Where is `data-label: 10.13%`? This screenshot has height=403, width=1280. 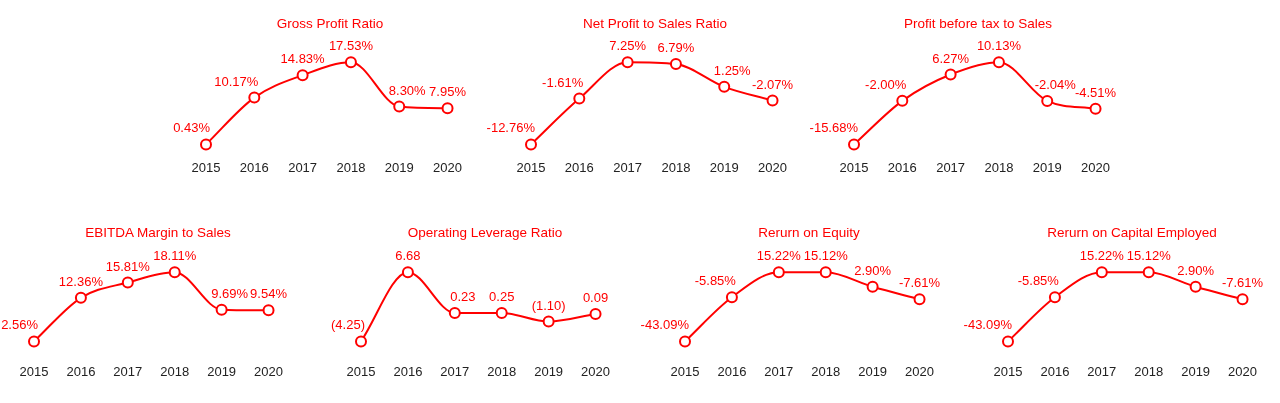
data-label: 10.13% is located at coordinates (999, 46).